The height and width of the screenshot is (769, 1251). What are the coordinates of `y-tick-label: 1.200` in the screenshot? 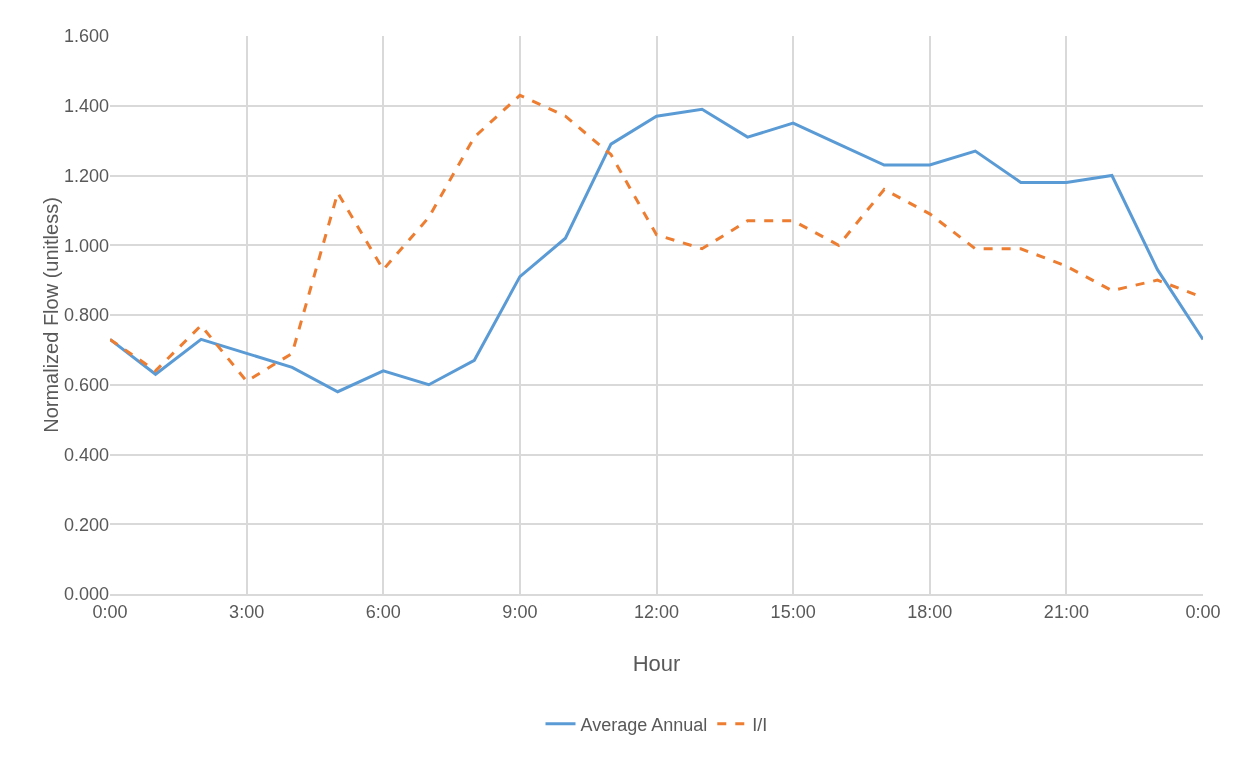 It's located at (86, 175).